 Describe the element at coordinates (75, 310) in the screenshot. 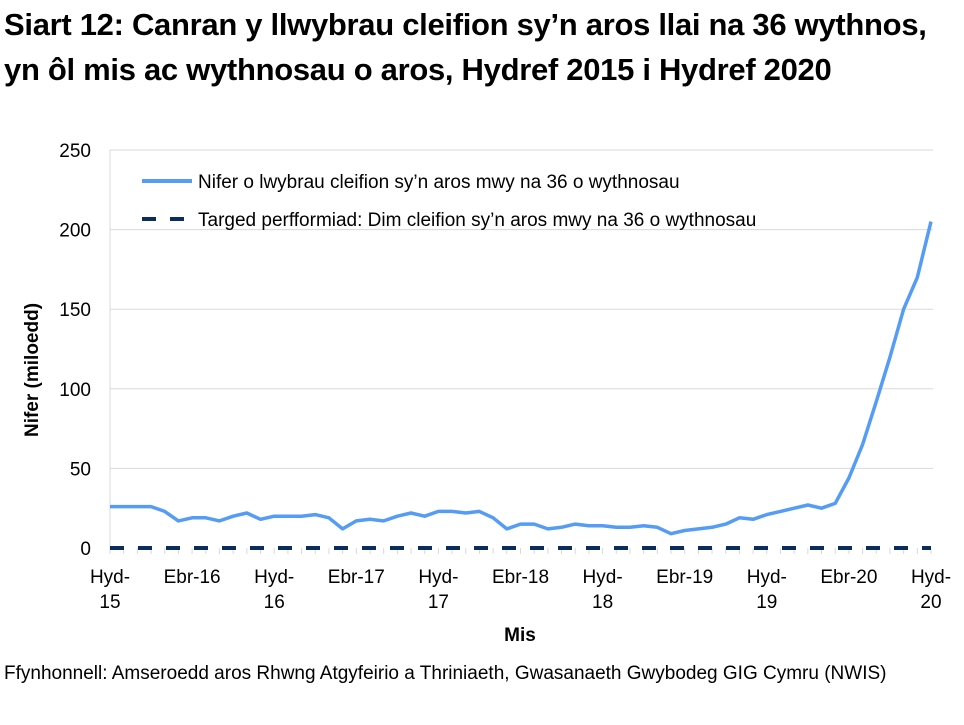

I see `y-tick-label: 150` at that location.